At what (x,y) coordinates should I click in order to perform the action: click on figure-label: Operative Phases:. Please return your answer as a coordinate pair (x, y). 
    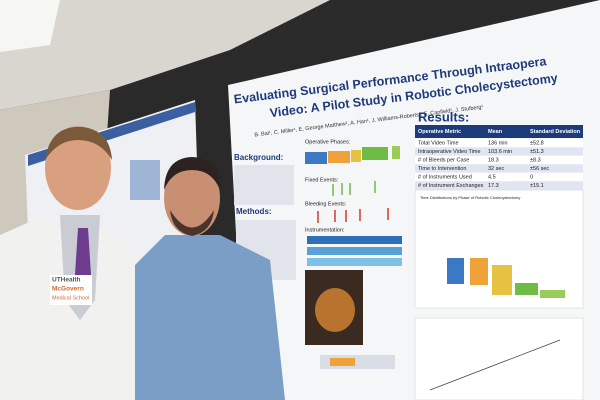
    Looking at the image, I should click on (328, 142).